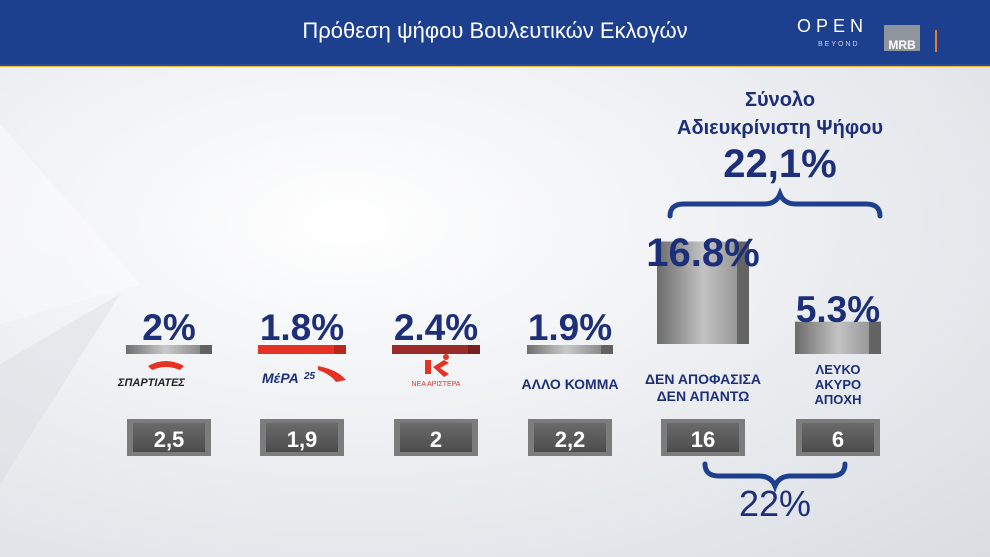 Image resolution: width=990 pixels, height=557 pixels. Describe the element at coordinates (839, 44) in the screenshot. I see `open-beyond-text: BEYOND` at that location.